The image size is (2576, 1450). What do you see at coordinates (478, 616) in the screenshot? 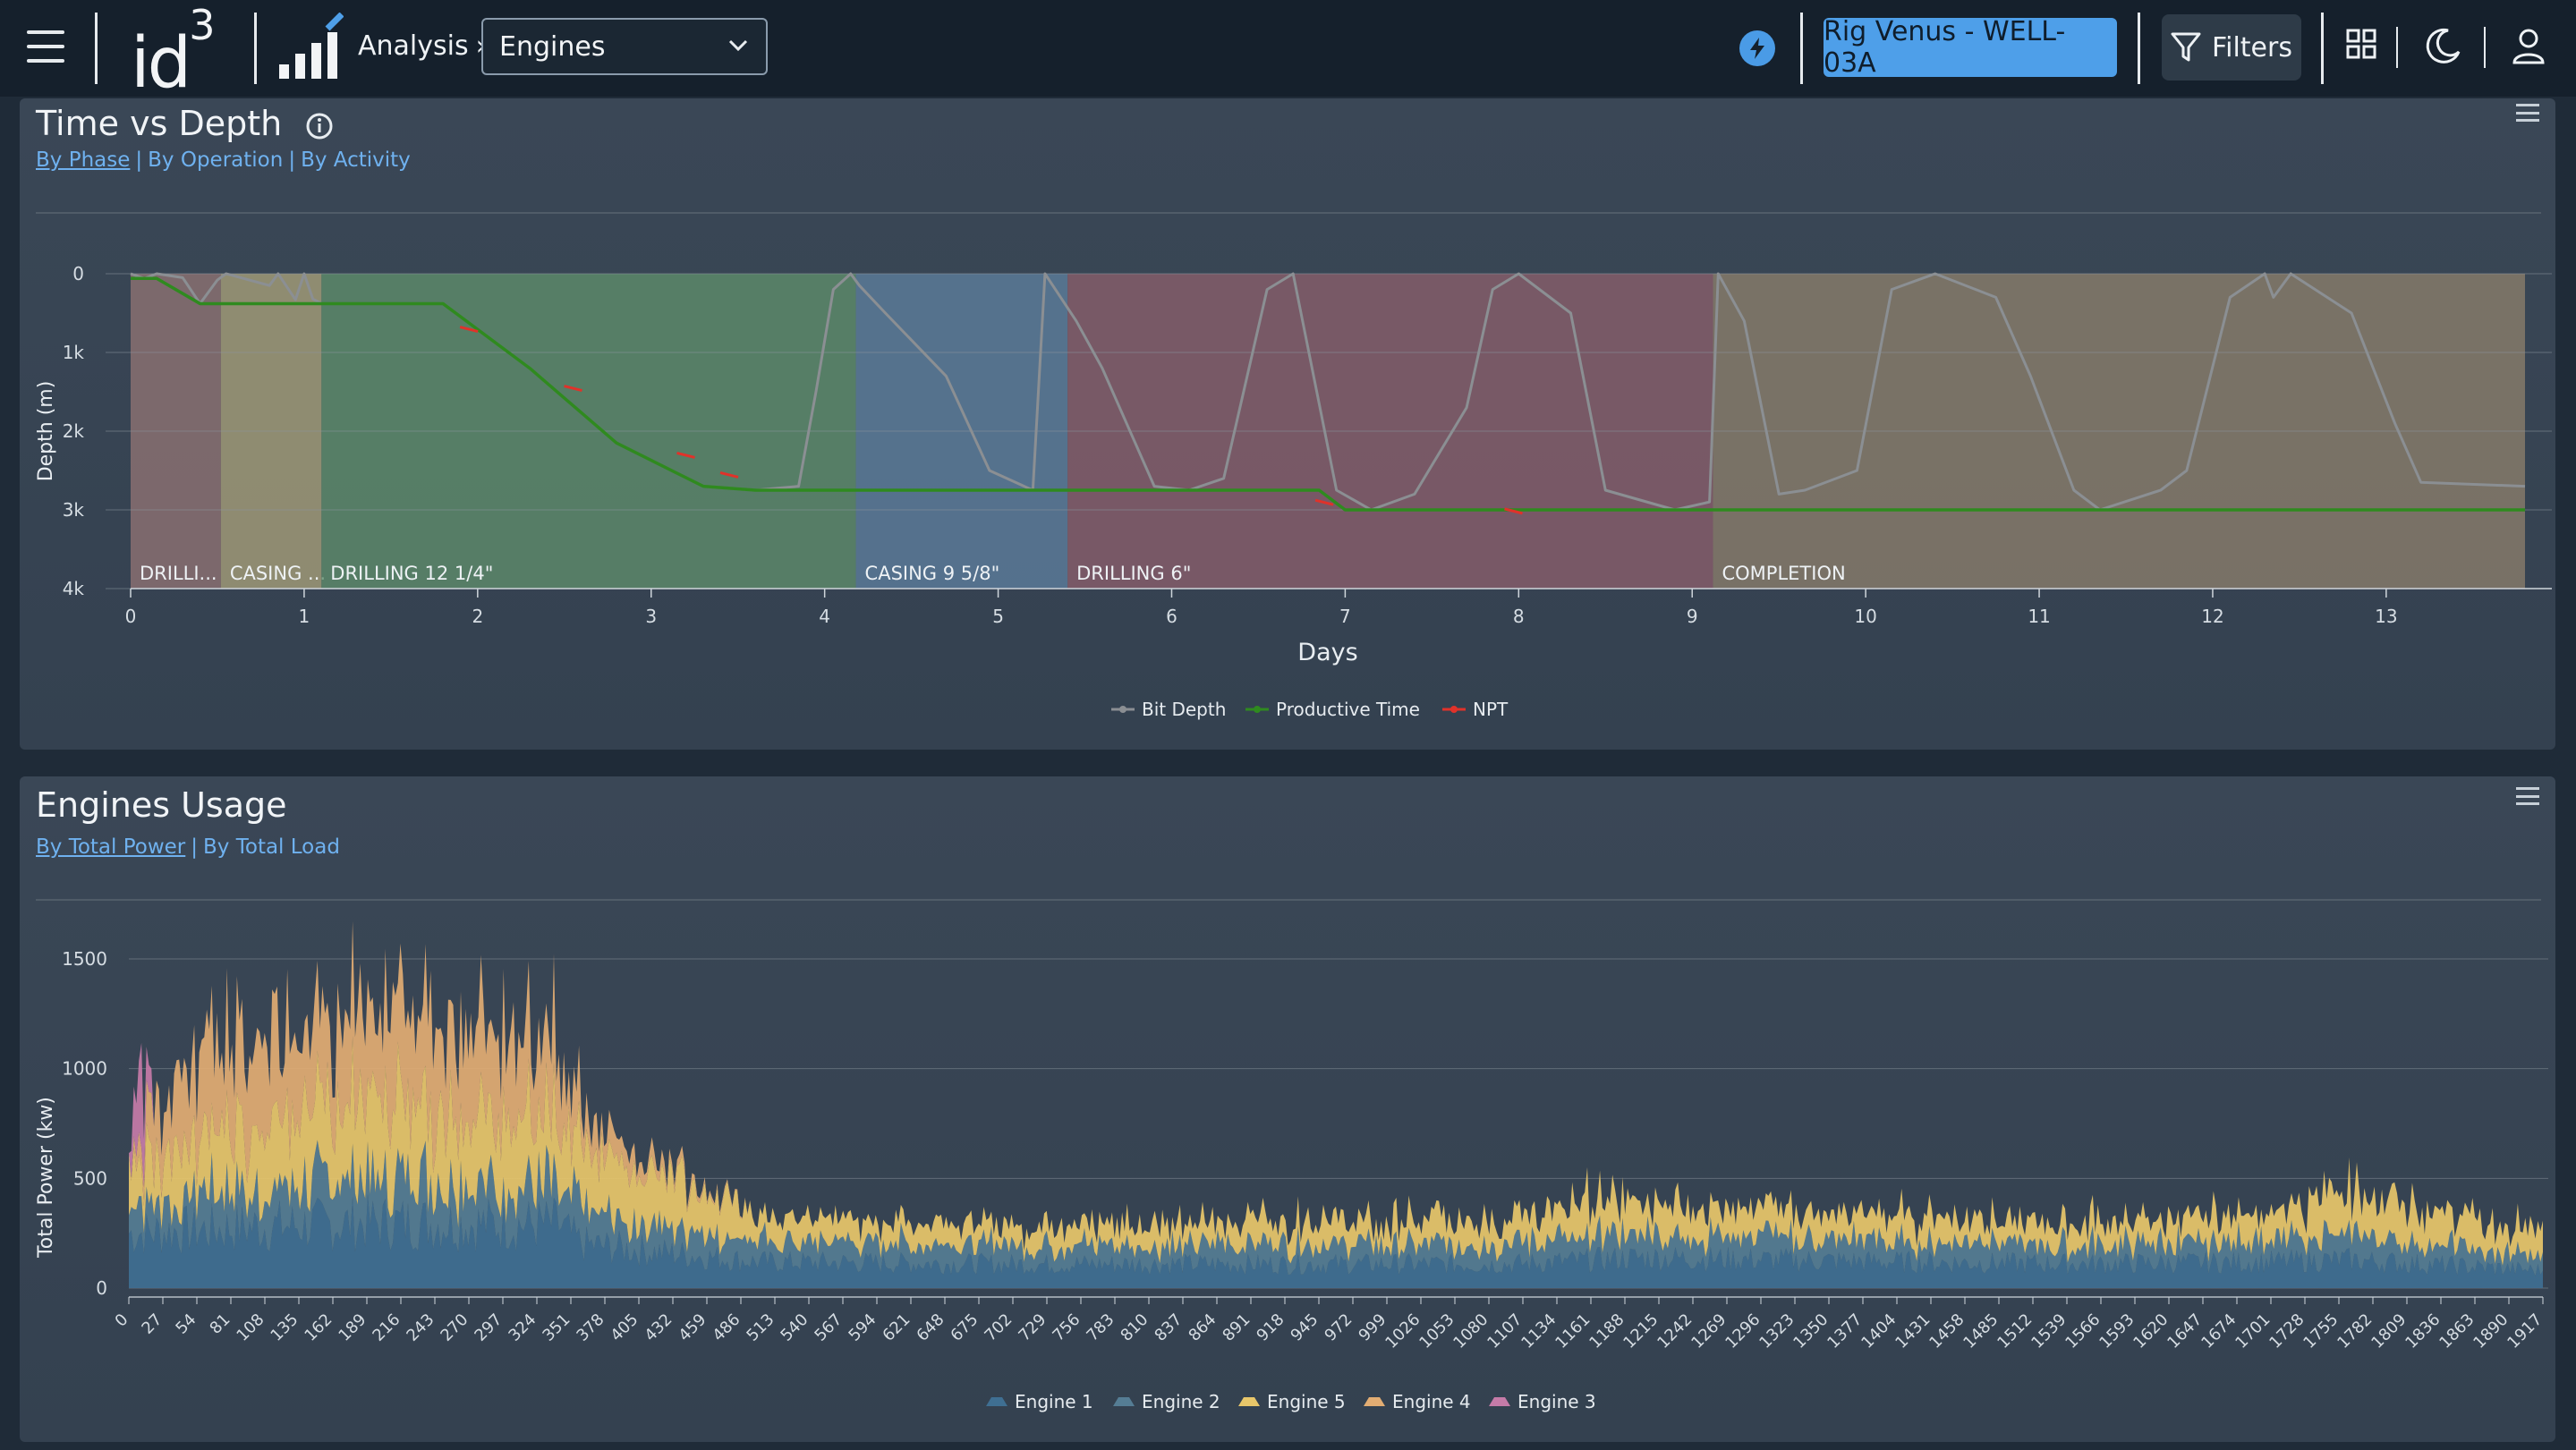
I see `x-tick-label: 2` at bounding box center [478, 616].